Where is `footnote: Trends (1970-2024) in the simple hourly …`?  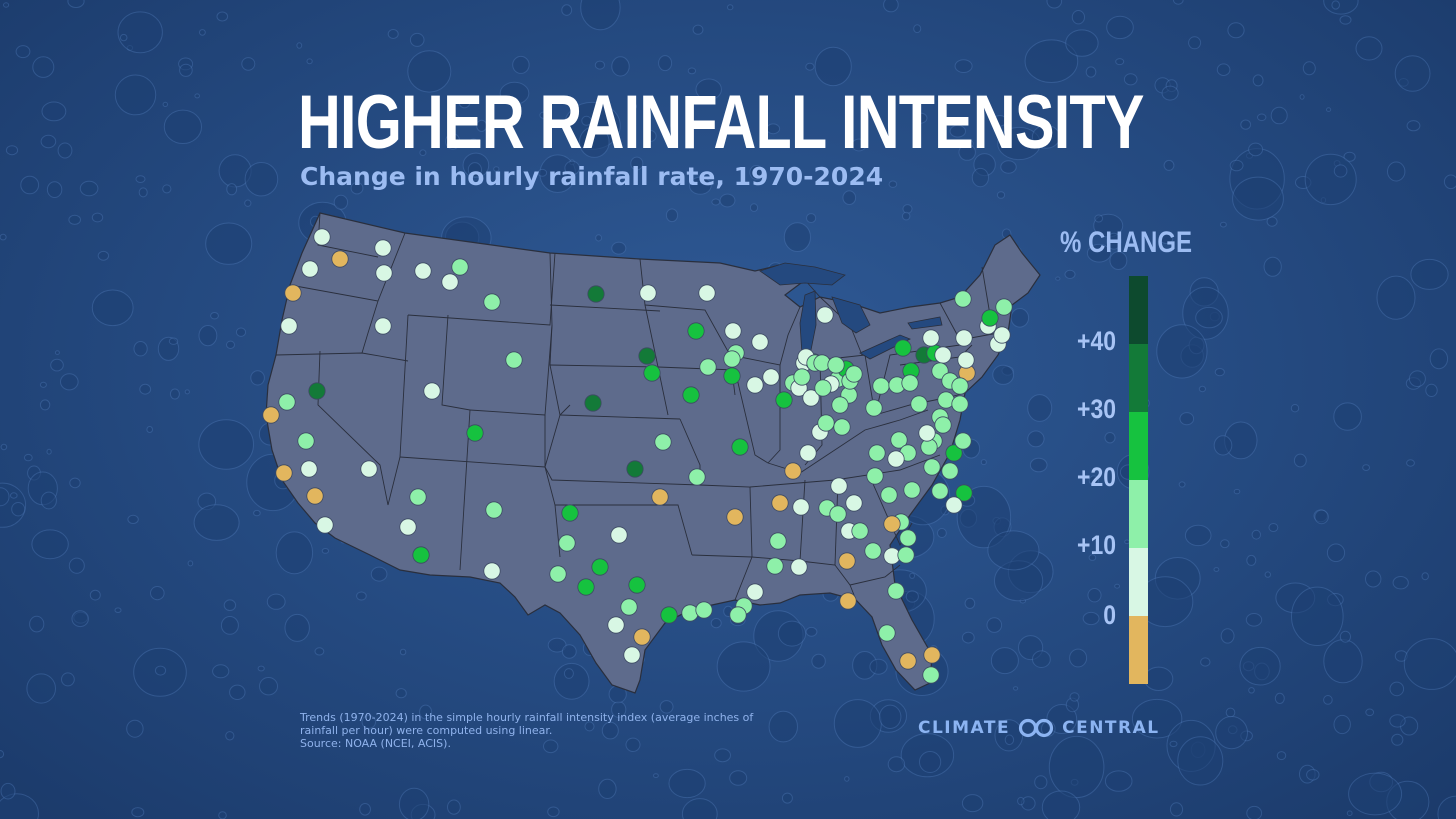
footnote: Trends (1970-2024) in the simple hourly … is located at coordinates (550, 730).